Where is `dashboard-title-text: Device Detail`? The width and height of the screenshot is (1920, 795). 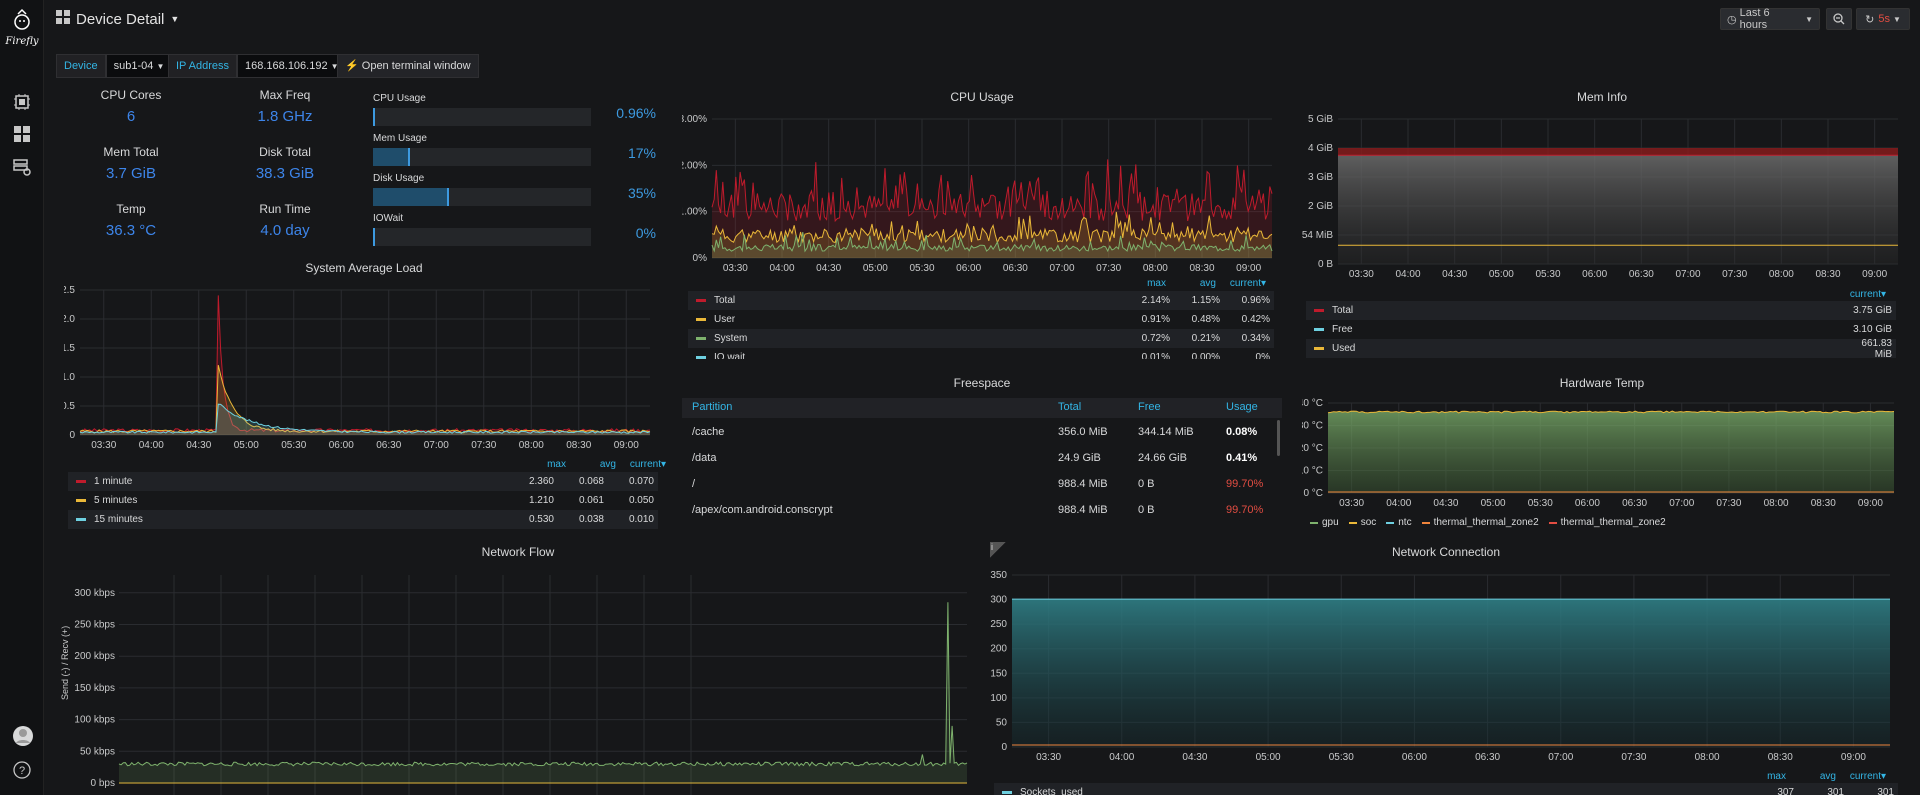 dashboard-title-text: Device Detail is located at coordinates (120, 19).